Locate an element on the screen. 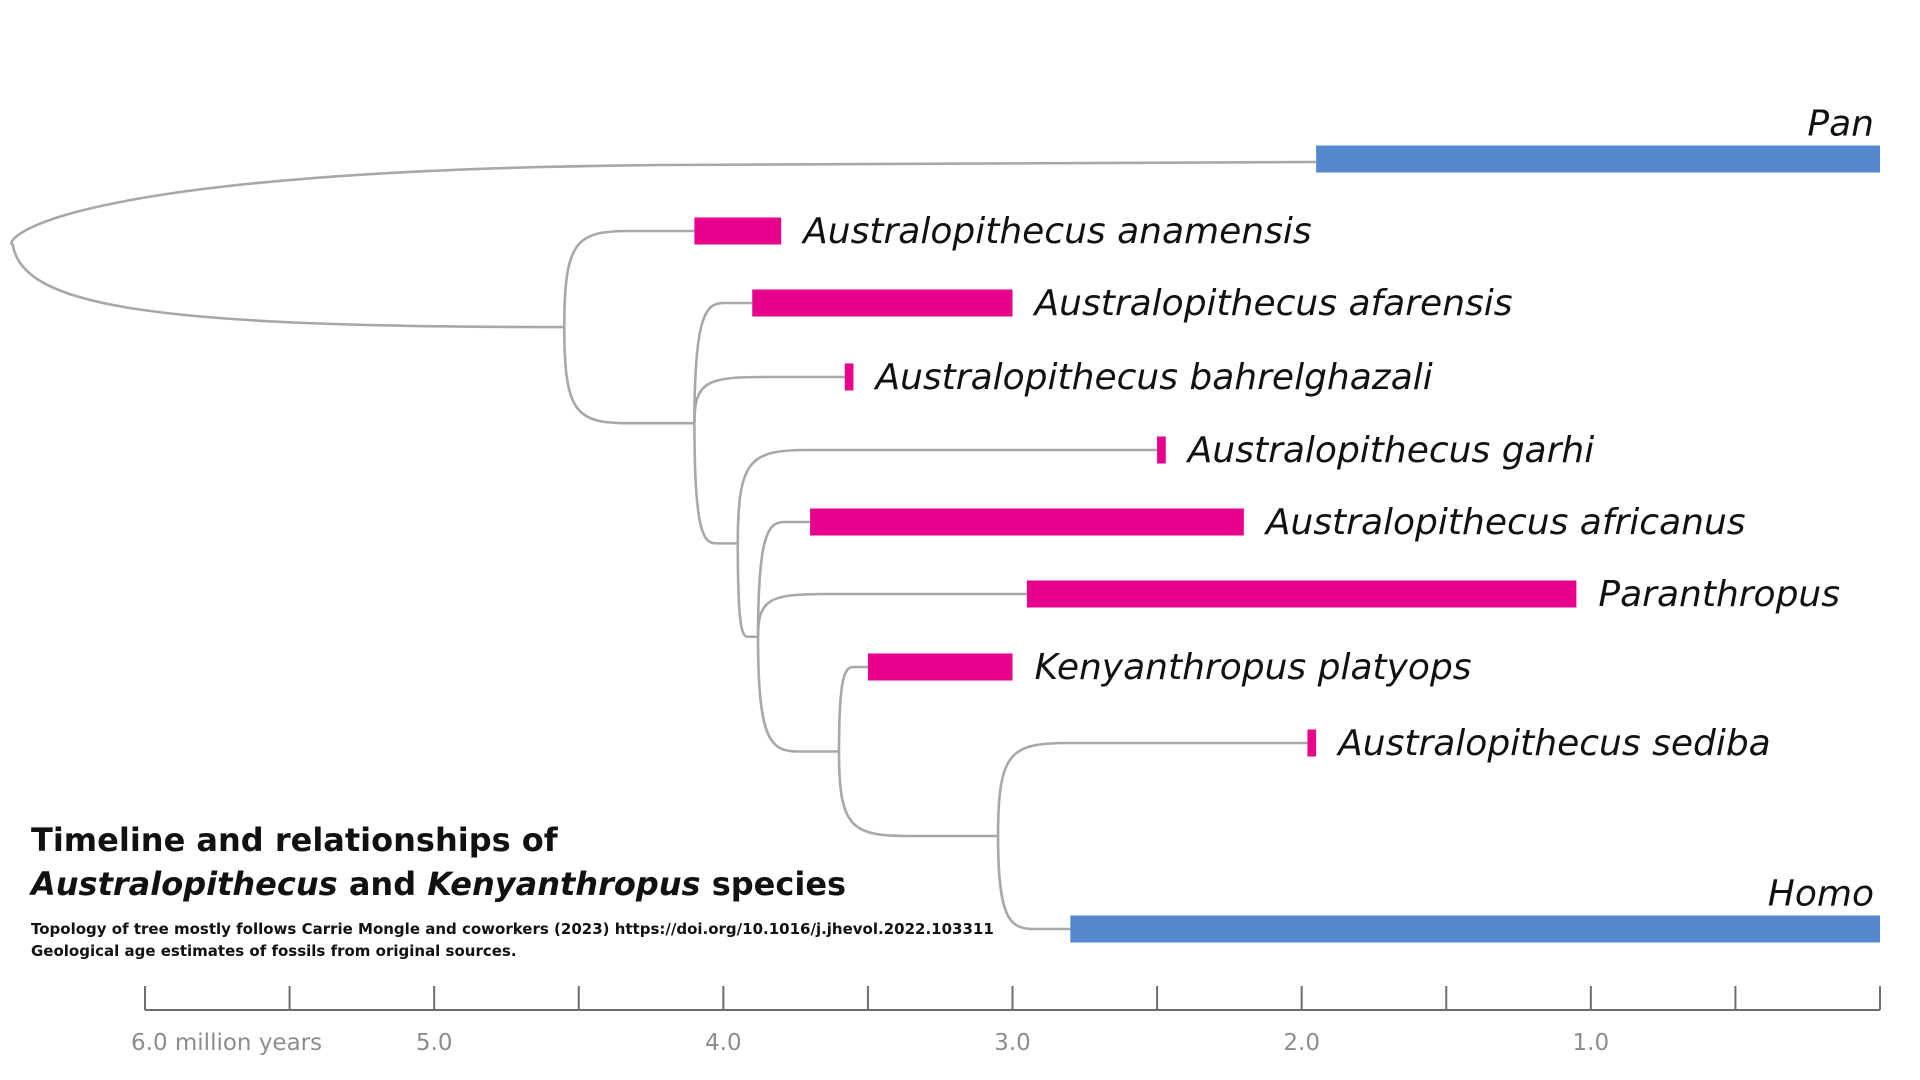 Image resolution: width=1920 pixels, height=1080 pixels. branch-n1-n2 is located at coordinates (628, 376).